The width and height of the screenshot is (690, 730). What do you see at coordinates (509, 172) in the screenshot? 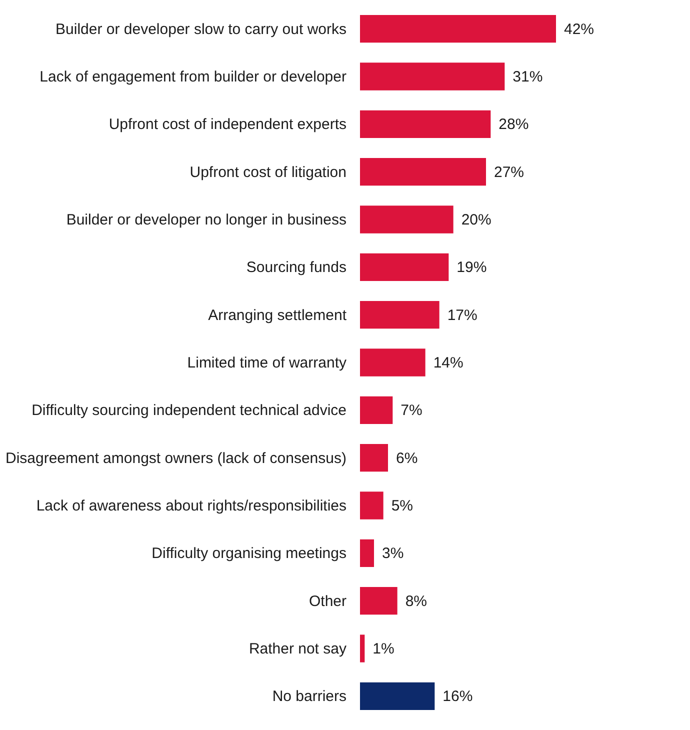
I see `data-label: 27%` at bounding box center [509, 172].